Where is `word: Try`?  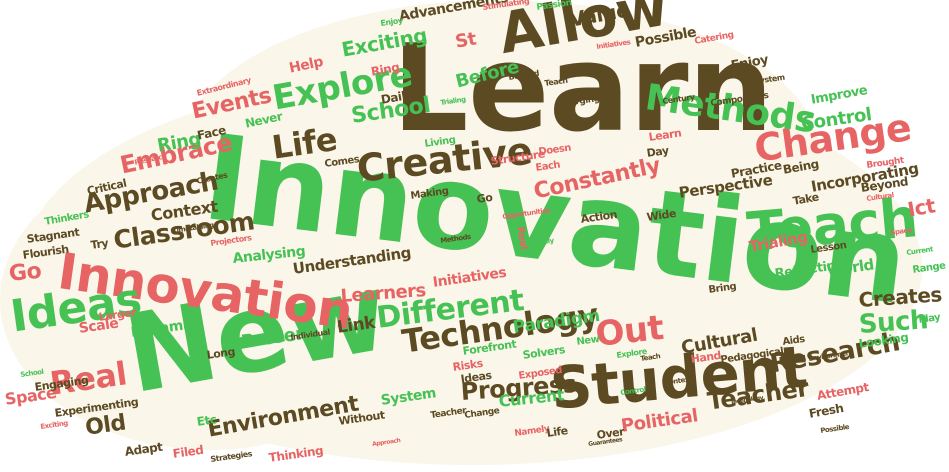 word: Try is located at coordinates (99, 244).